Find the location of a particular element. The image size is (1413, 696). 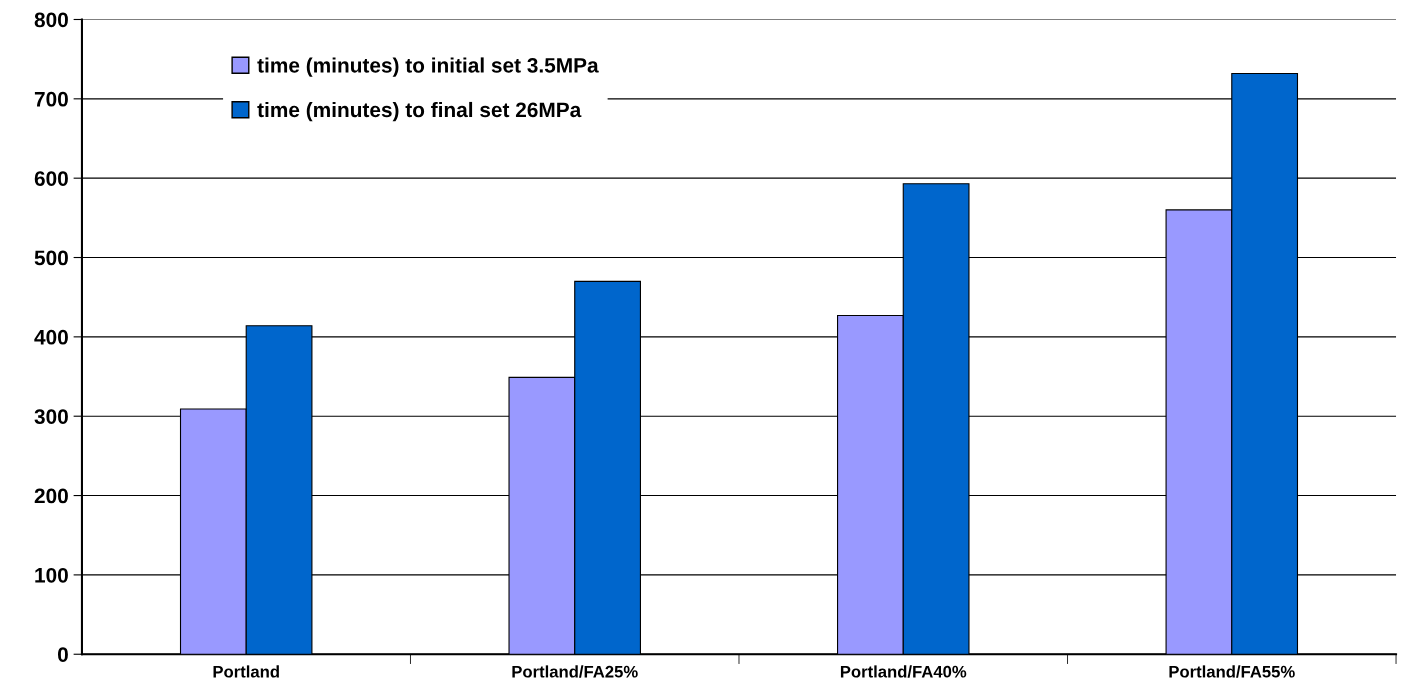

y-tick-label: 400 is located at coordinates (51, 337).